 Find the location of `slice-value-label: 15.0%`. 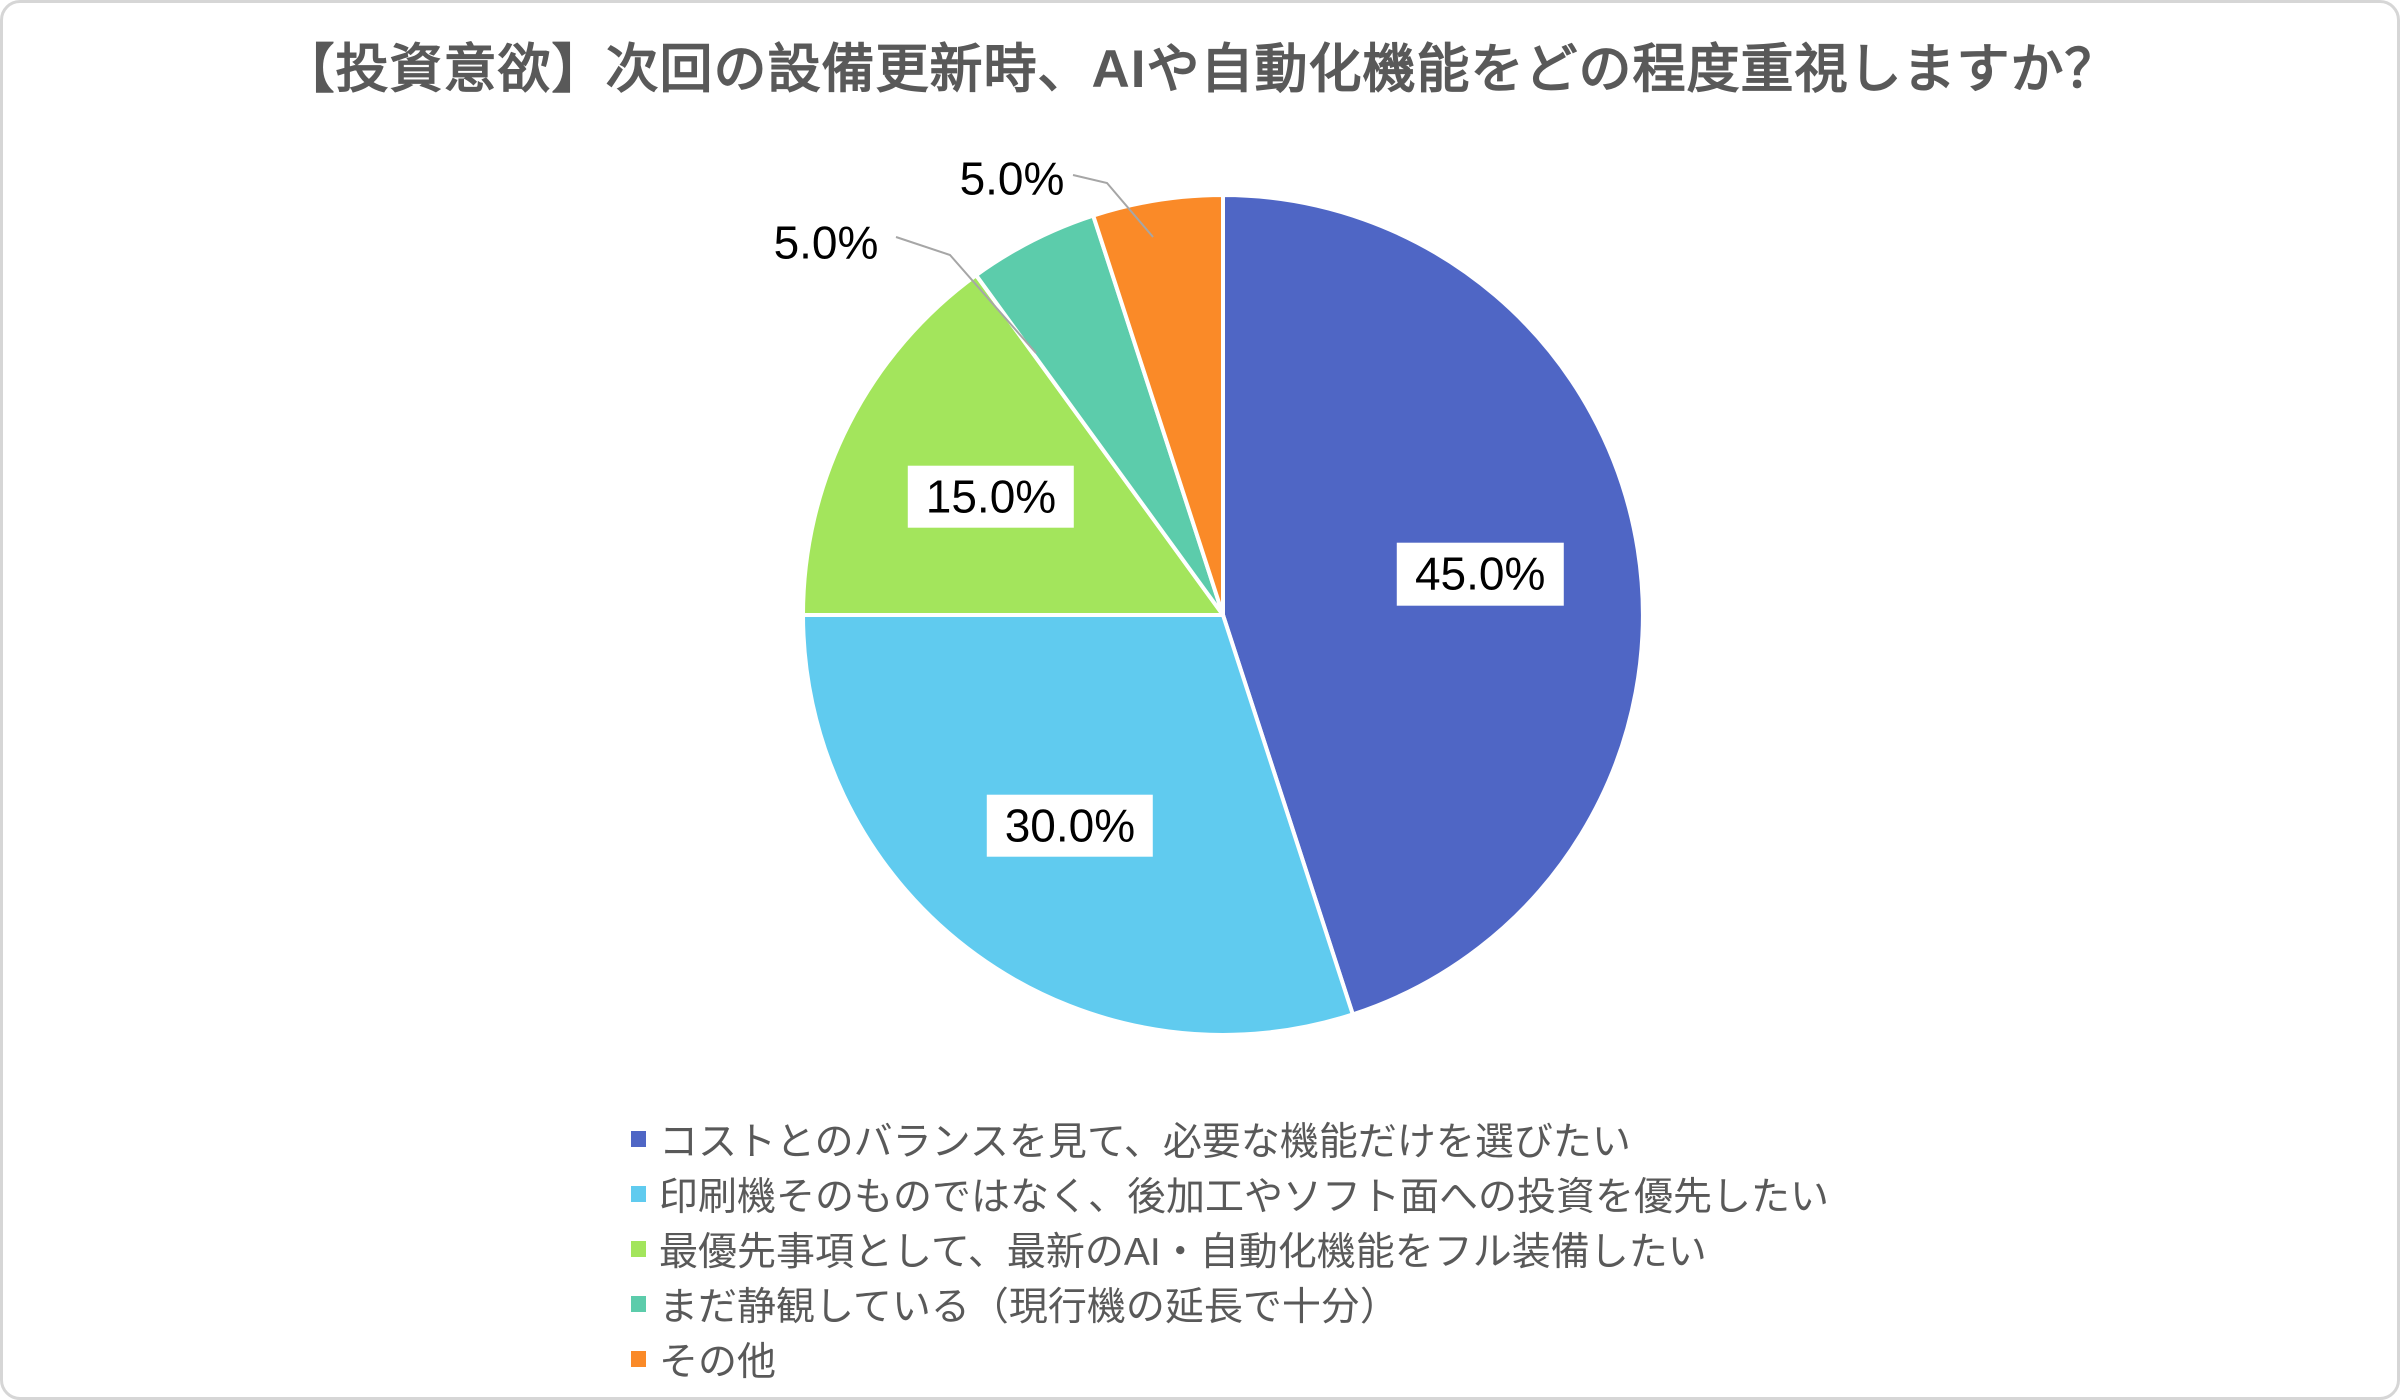

slice-value-label: 15.0% is located at coordinates (991, 497).